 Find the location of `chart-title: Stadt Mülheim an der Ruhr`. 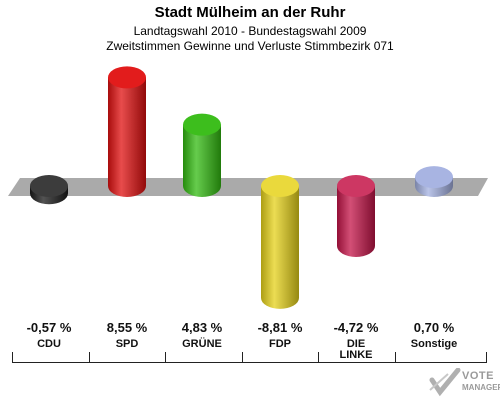

chart-title: Stadt Mülheim an der Ruhr is located at coordinates (250, 12).